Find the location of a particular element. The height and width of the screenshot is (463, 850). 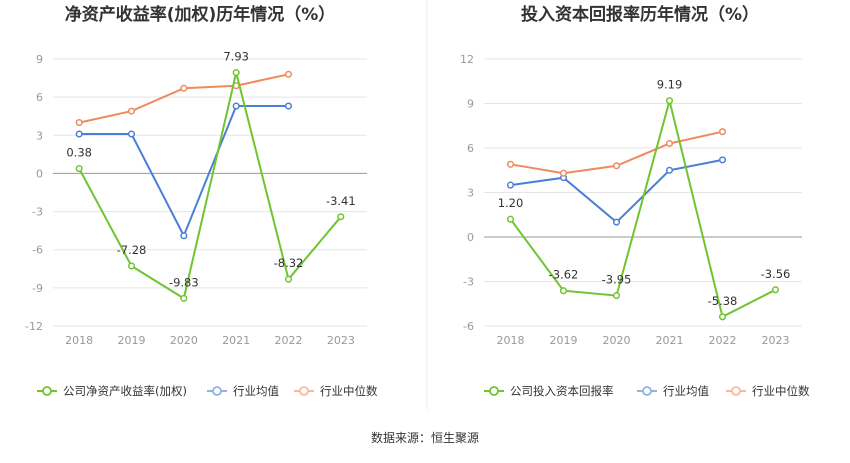

legend-item-company: 公司投入资本回报率 is located at coordinates (549, 391).